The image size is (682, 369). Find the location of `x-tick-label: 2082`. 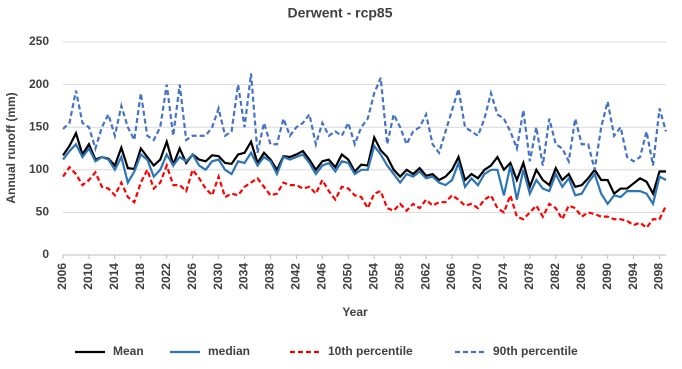

x-tick-label: 2082 is located at coordinates (555, 276).